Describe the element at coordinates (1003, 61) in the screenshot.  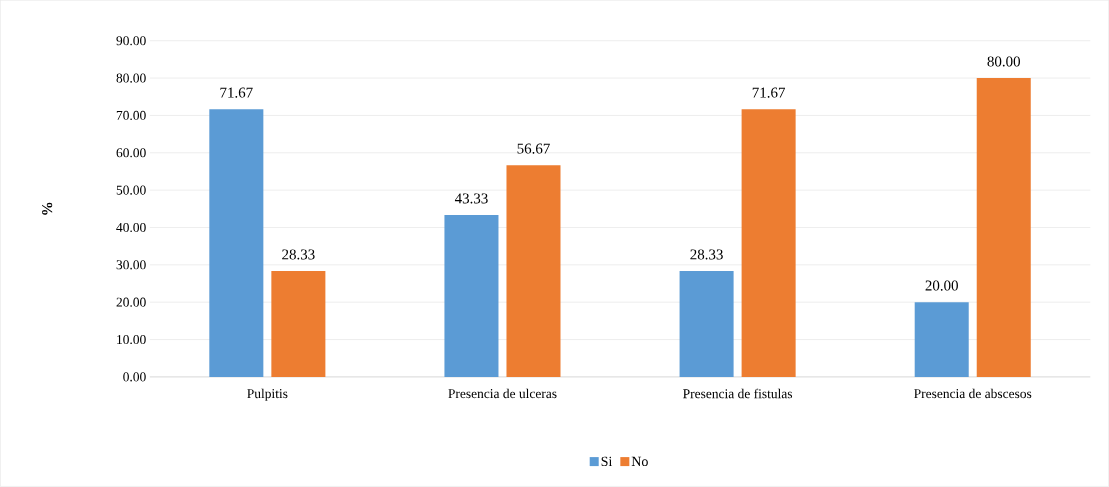
I see `data-label: 80.00` at that location.